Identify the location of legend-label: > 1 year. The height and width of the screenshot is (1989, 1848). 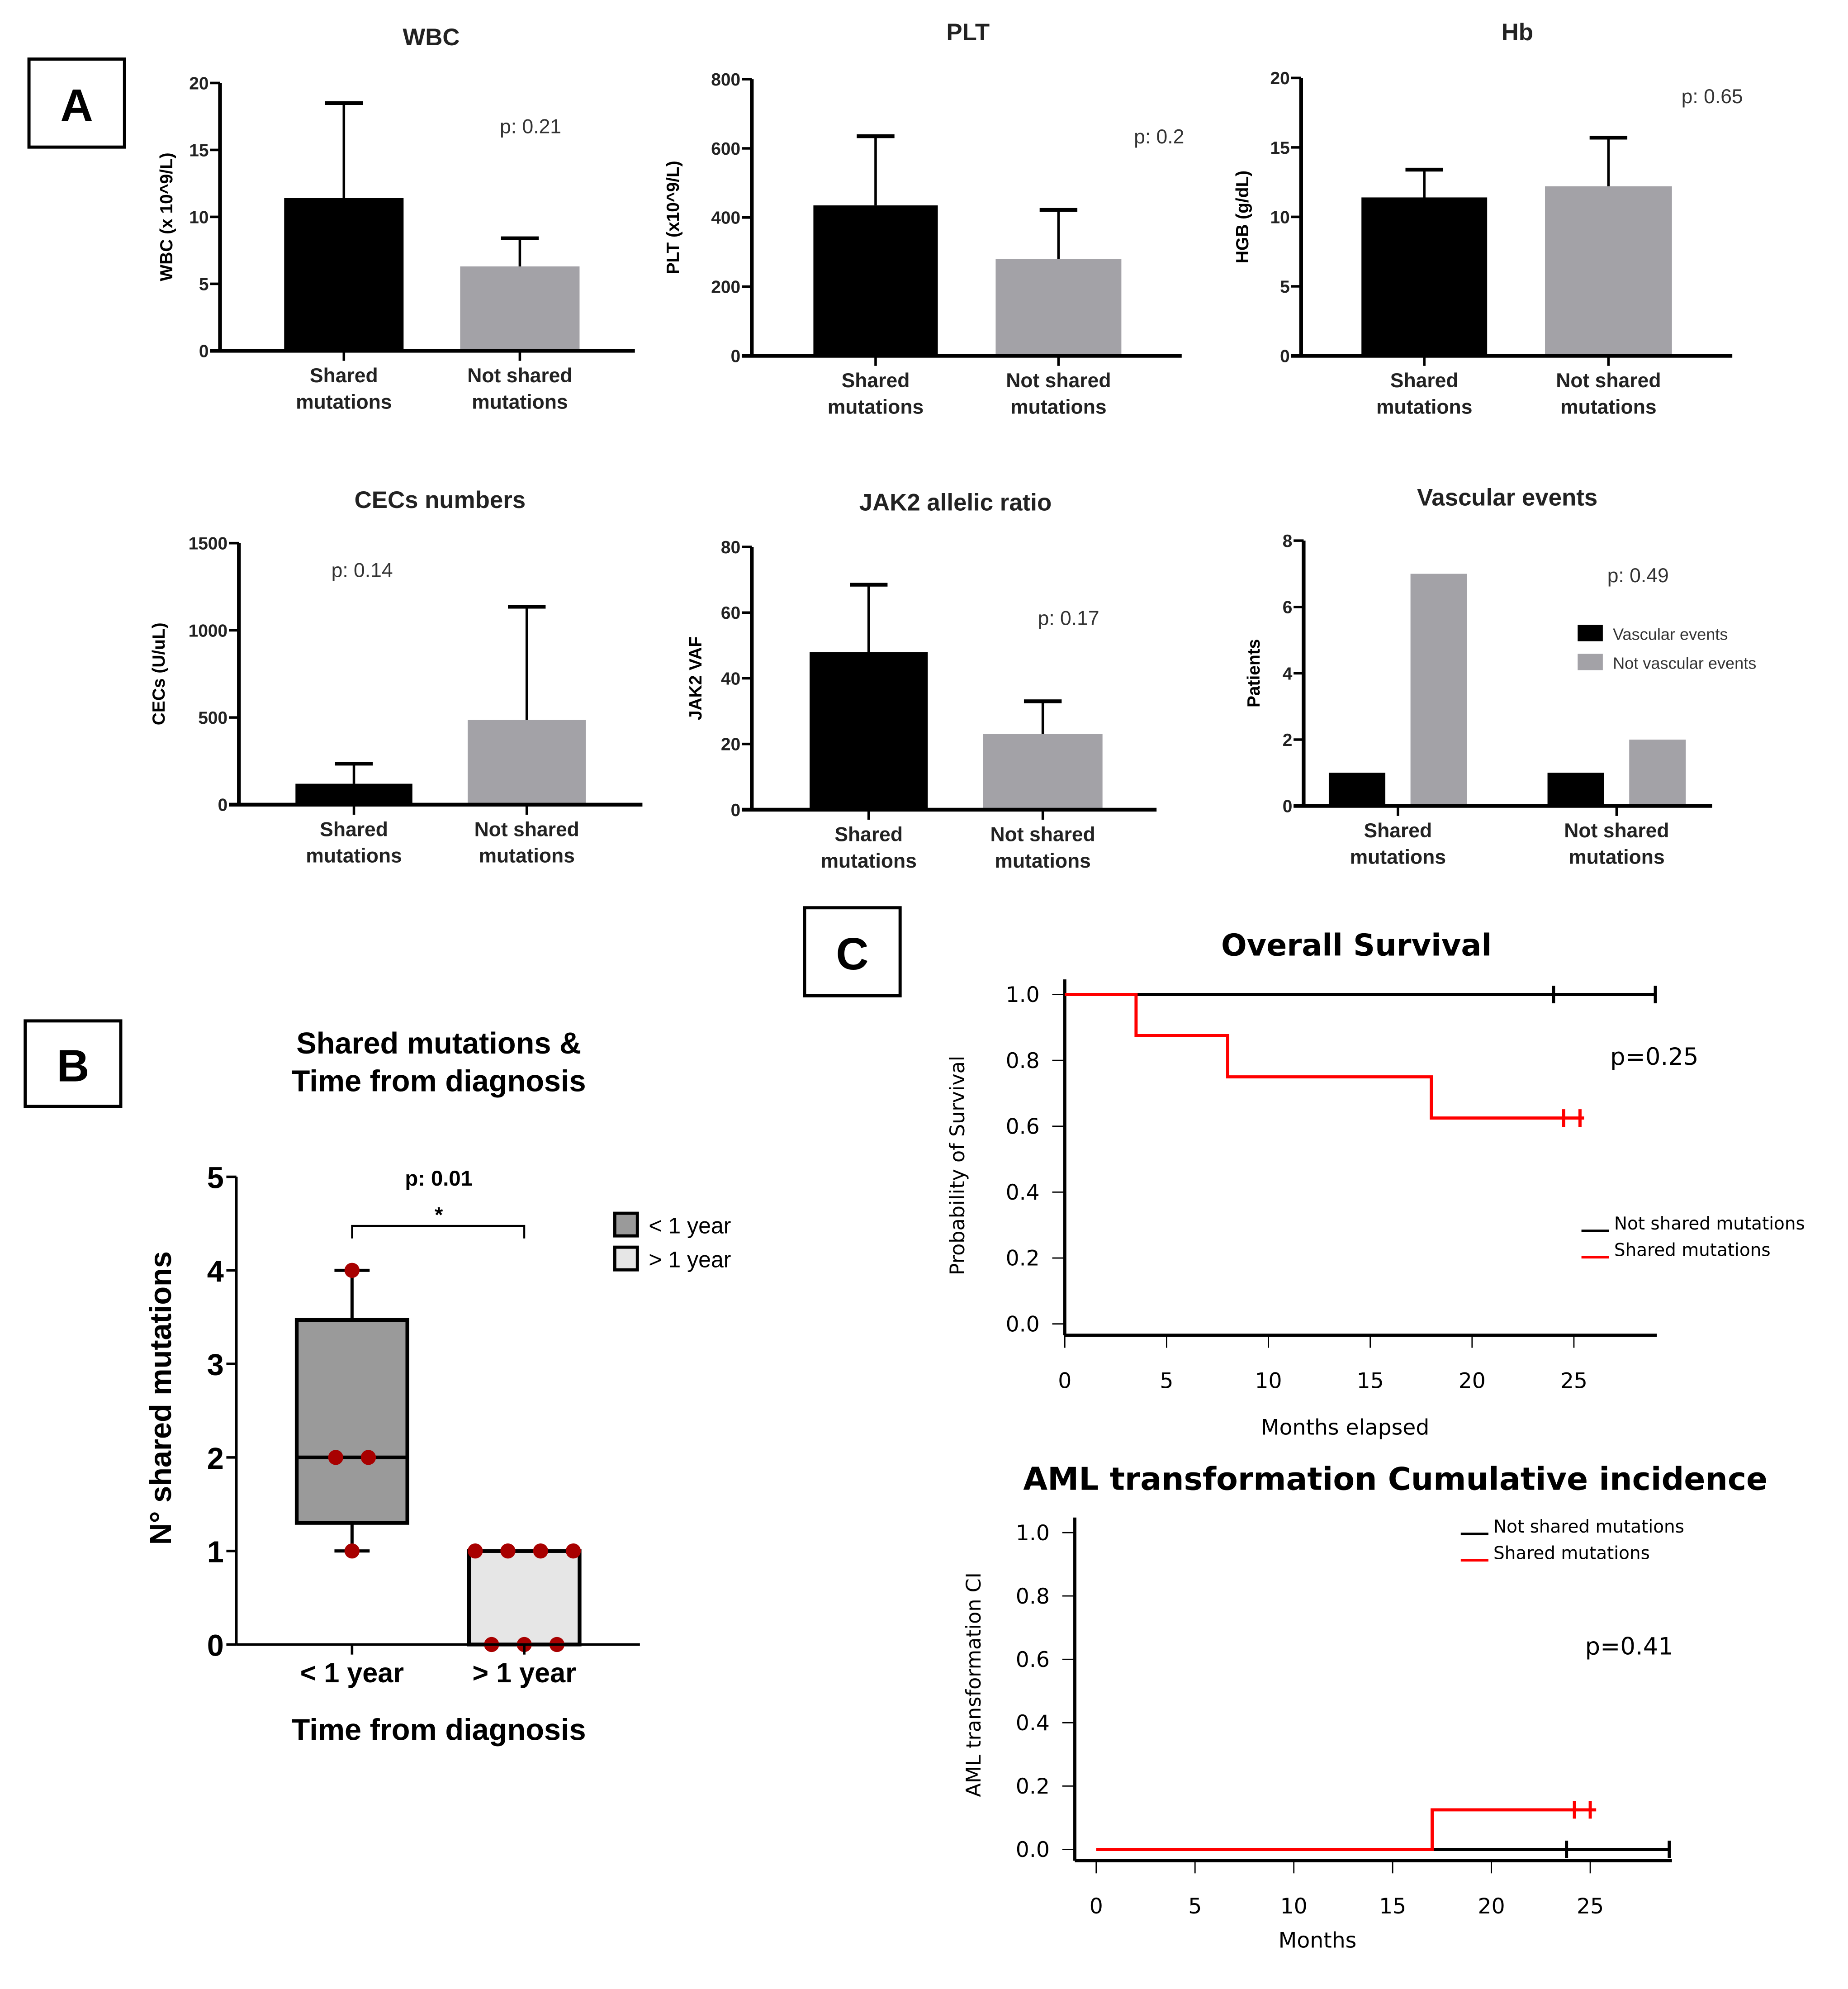
(690, 1260).